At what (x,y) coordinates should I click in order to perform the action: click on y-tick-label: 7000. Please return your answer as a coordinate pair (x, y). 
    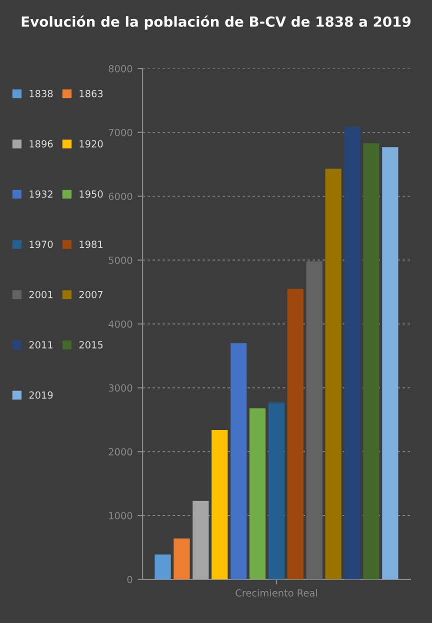
    Looking at the image, I should click on (120, 132).